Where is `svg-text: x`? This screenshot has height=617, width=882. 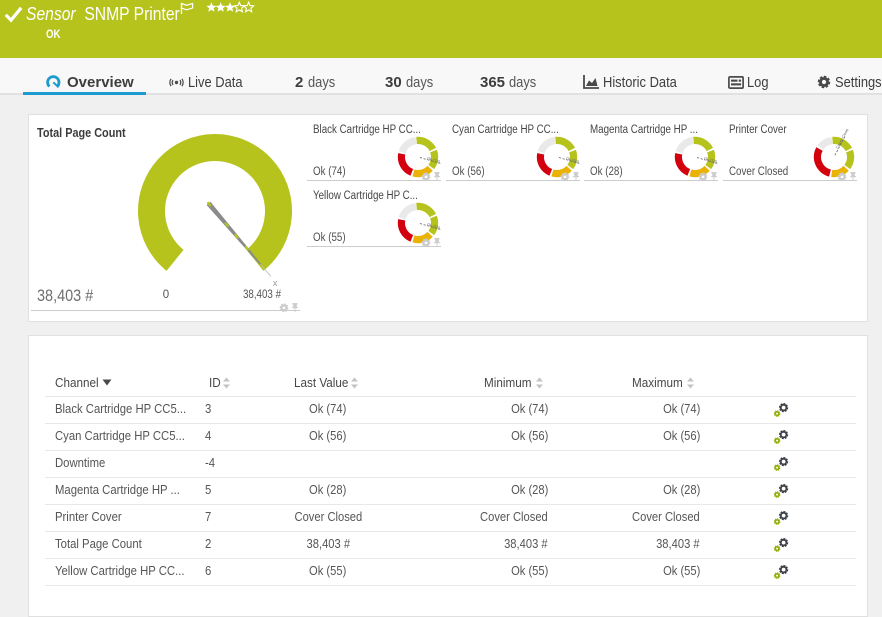
svg-text: x is located at coordinates (275, 283).